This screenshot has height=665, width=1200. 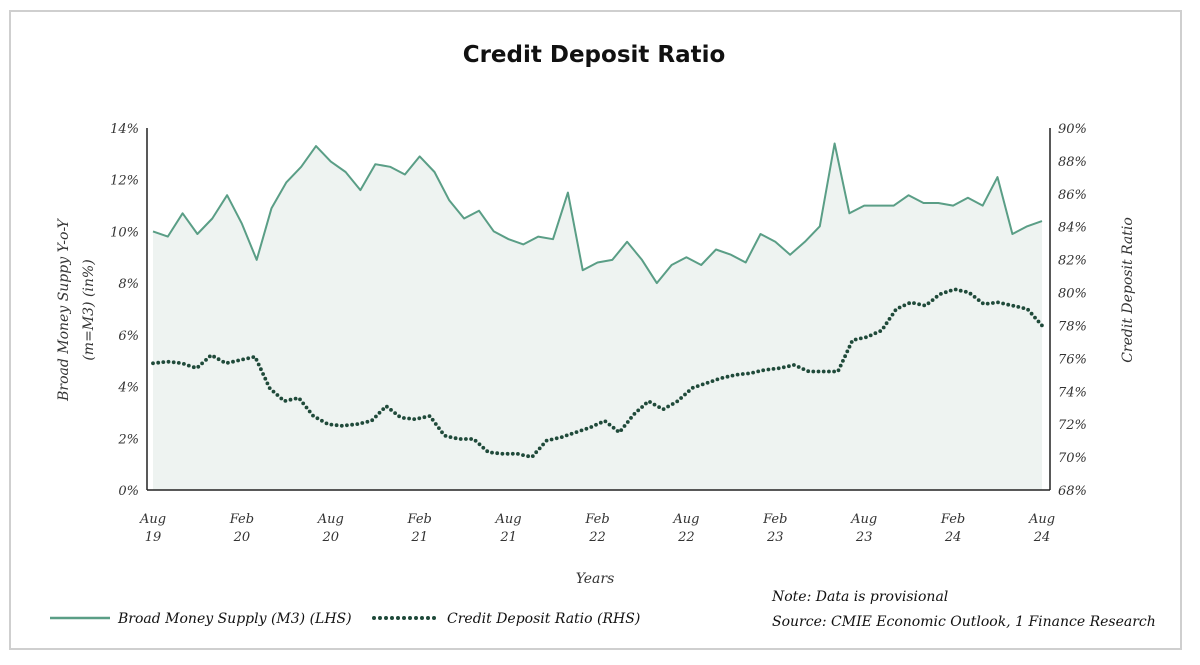 I want to click on y-right-tick-label: 84%, so click(x=1072, y=228).